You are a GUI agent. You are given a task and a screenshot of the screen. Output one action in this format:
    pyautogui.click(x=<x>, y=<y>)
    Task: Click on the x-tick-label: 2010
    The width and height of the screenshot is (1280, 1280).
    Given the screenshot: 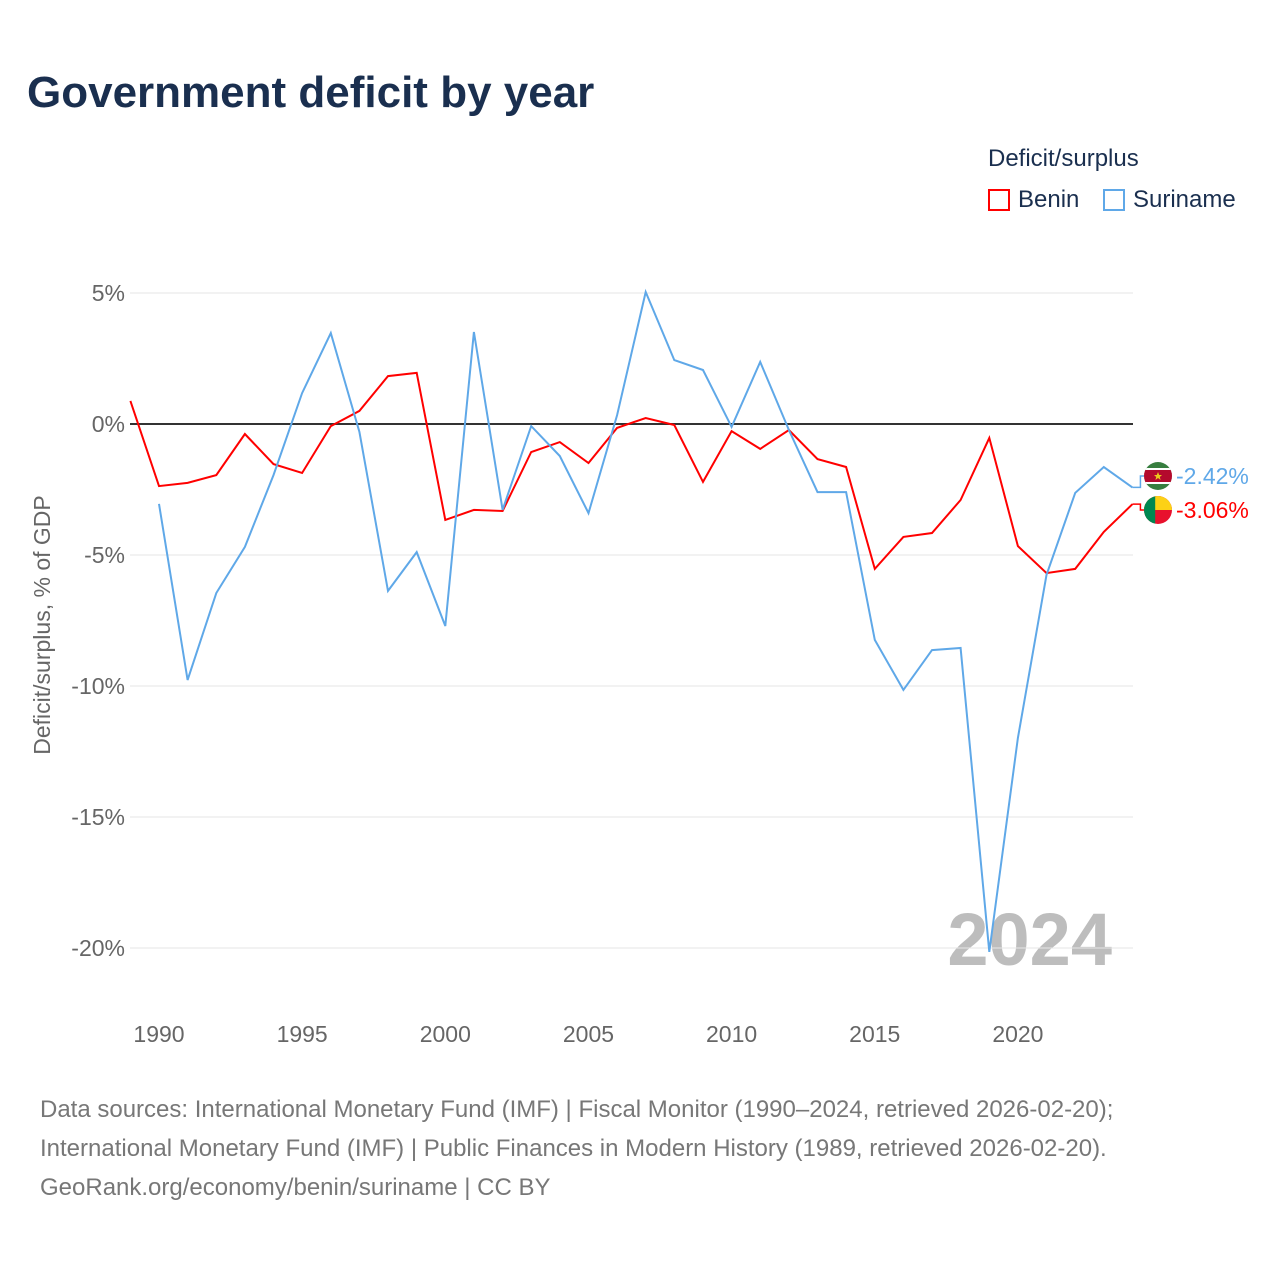 What is the action you would take?
    pyautogui.click(x=731, y=1034)
    